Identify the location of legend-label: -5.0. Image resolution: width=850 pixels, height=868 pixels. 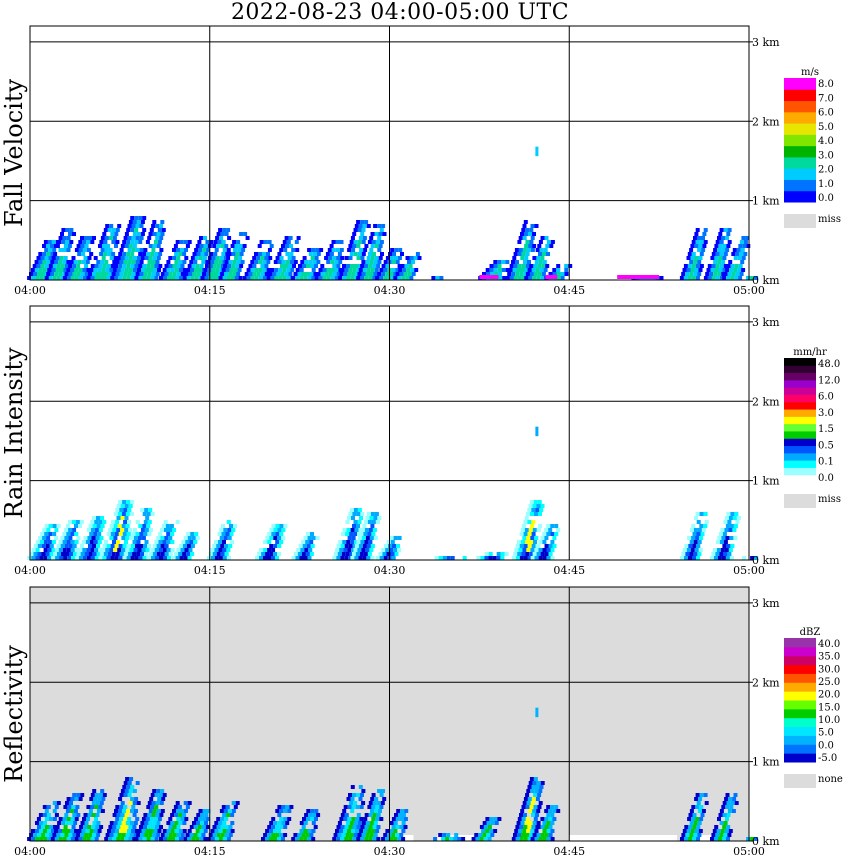
(827, 758).